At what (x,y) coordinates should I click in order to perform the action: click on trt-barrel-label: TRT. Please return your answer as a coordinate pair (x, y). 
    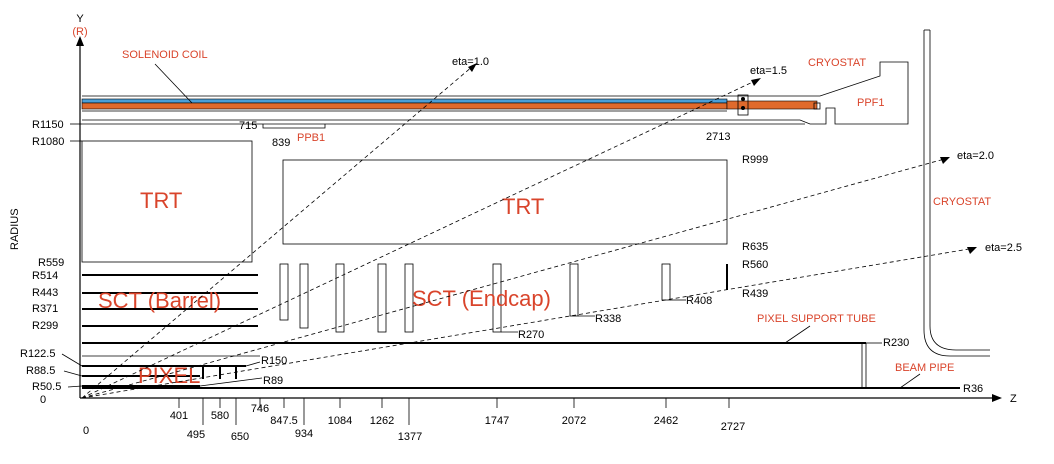
    Looking at the image, I should click on (161, 200).